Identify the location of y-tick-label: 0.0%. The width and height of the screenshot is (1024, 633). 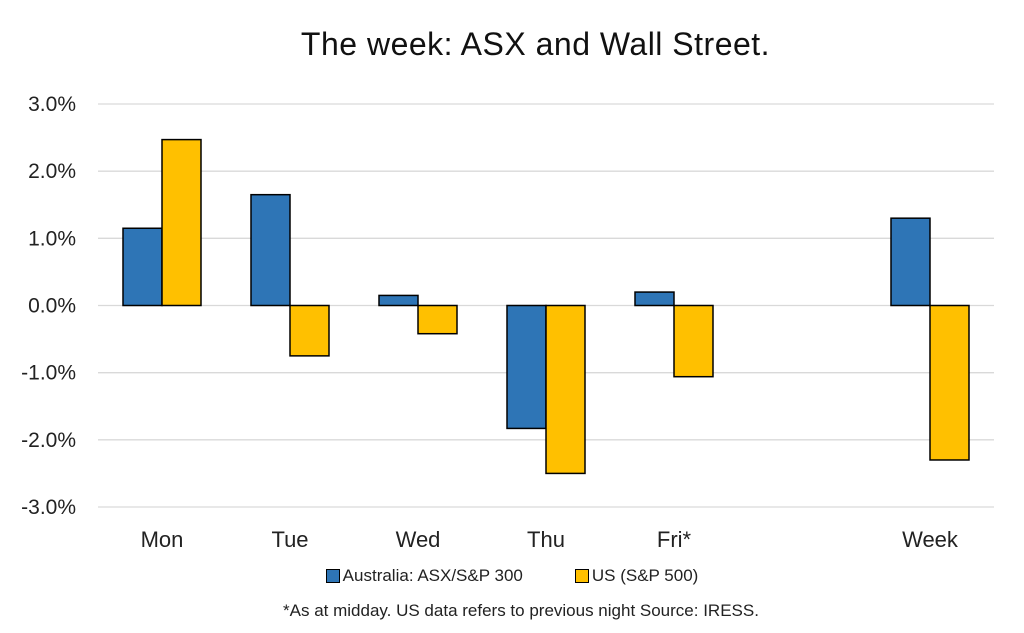
(52, 306).